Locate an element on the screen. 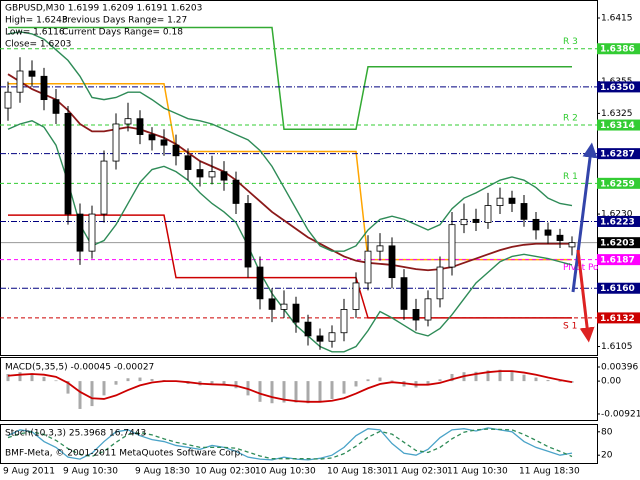 The height and width of the screenshot is (480, 640). y-tick-label: 1.6105 is located at coordinates (617, 347).